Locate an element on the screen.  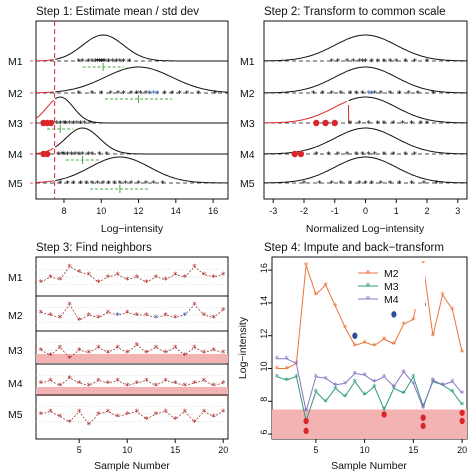
step1-row-label-M5: M5 is located at coordinates (15, 184).